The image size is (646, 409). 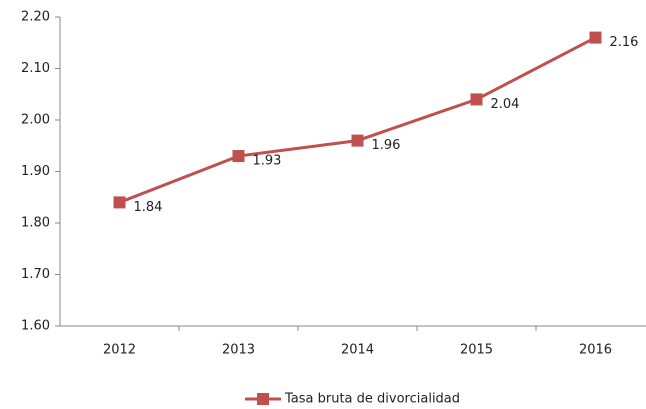 What do you see at coordinates (35, 223) in the screenshot?
I see `y-tick-label: 1.80` at bounding box center [35, 223].